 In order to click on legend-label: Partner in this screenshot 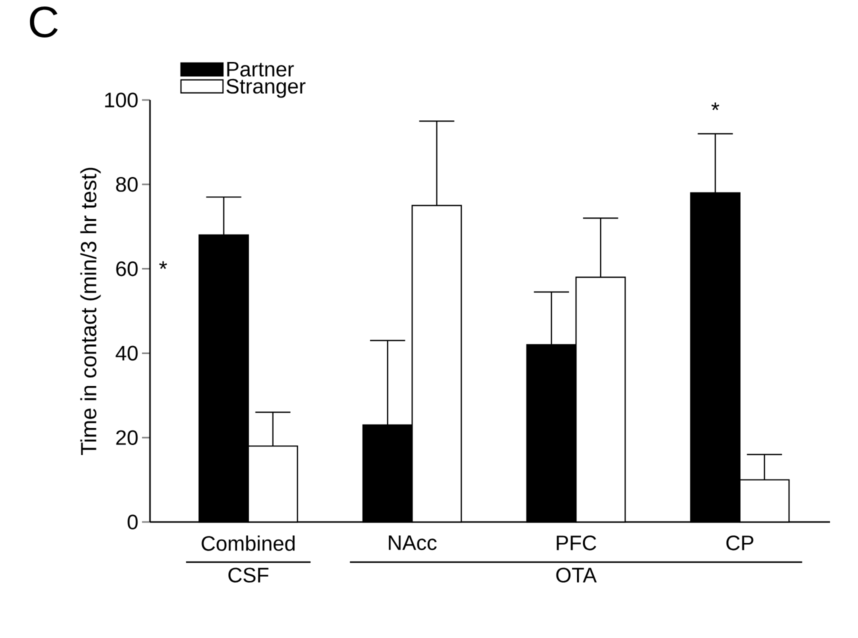, I will do `click(260, 69)`.